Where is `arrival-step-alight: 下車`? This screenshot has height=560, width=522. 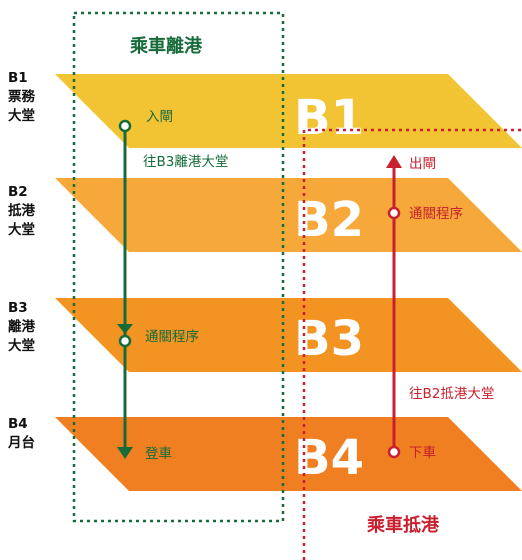
arrival-step-alight: 下車 is located at coordinates (422, 453).